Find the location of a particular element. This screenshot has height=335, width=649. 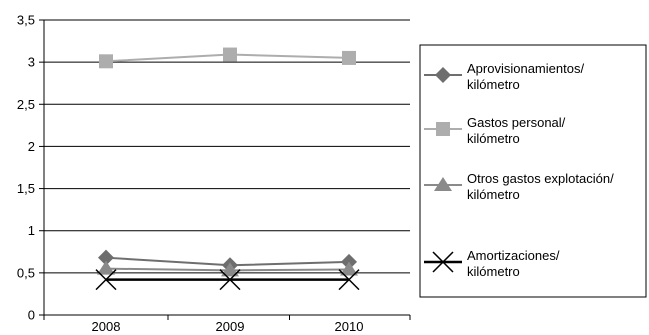

y-tick-label: 0 is located at coordinates (31, 315).